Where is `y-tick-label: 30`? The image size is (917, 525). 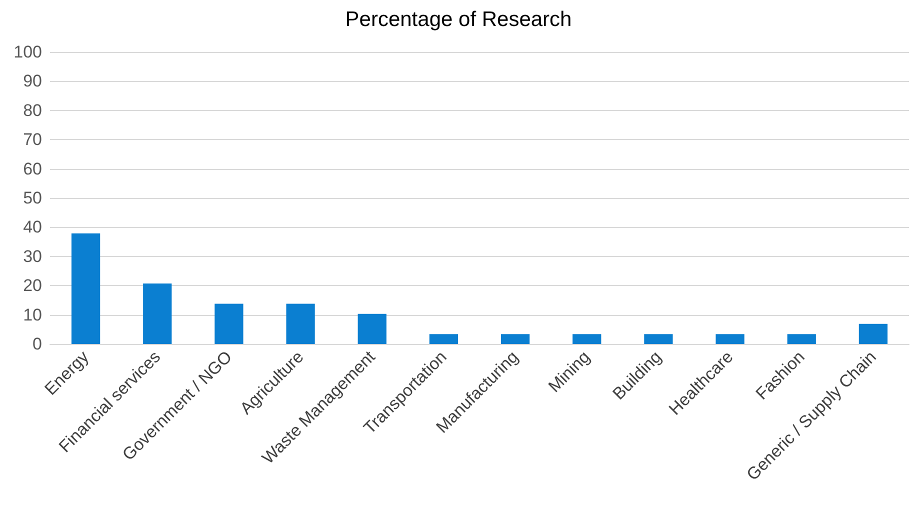
y-tick-label: 30 is located at coordinates (32, 256).